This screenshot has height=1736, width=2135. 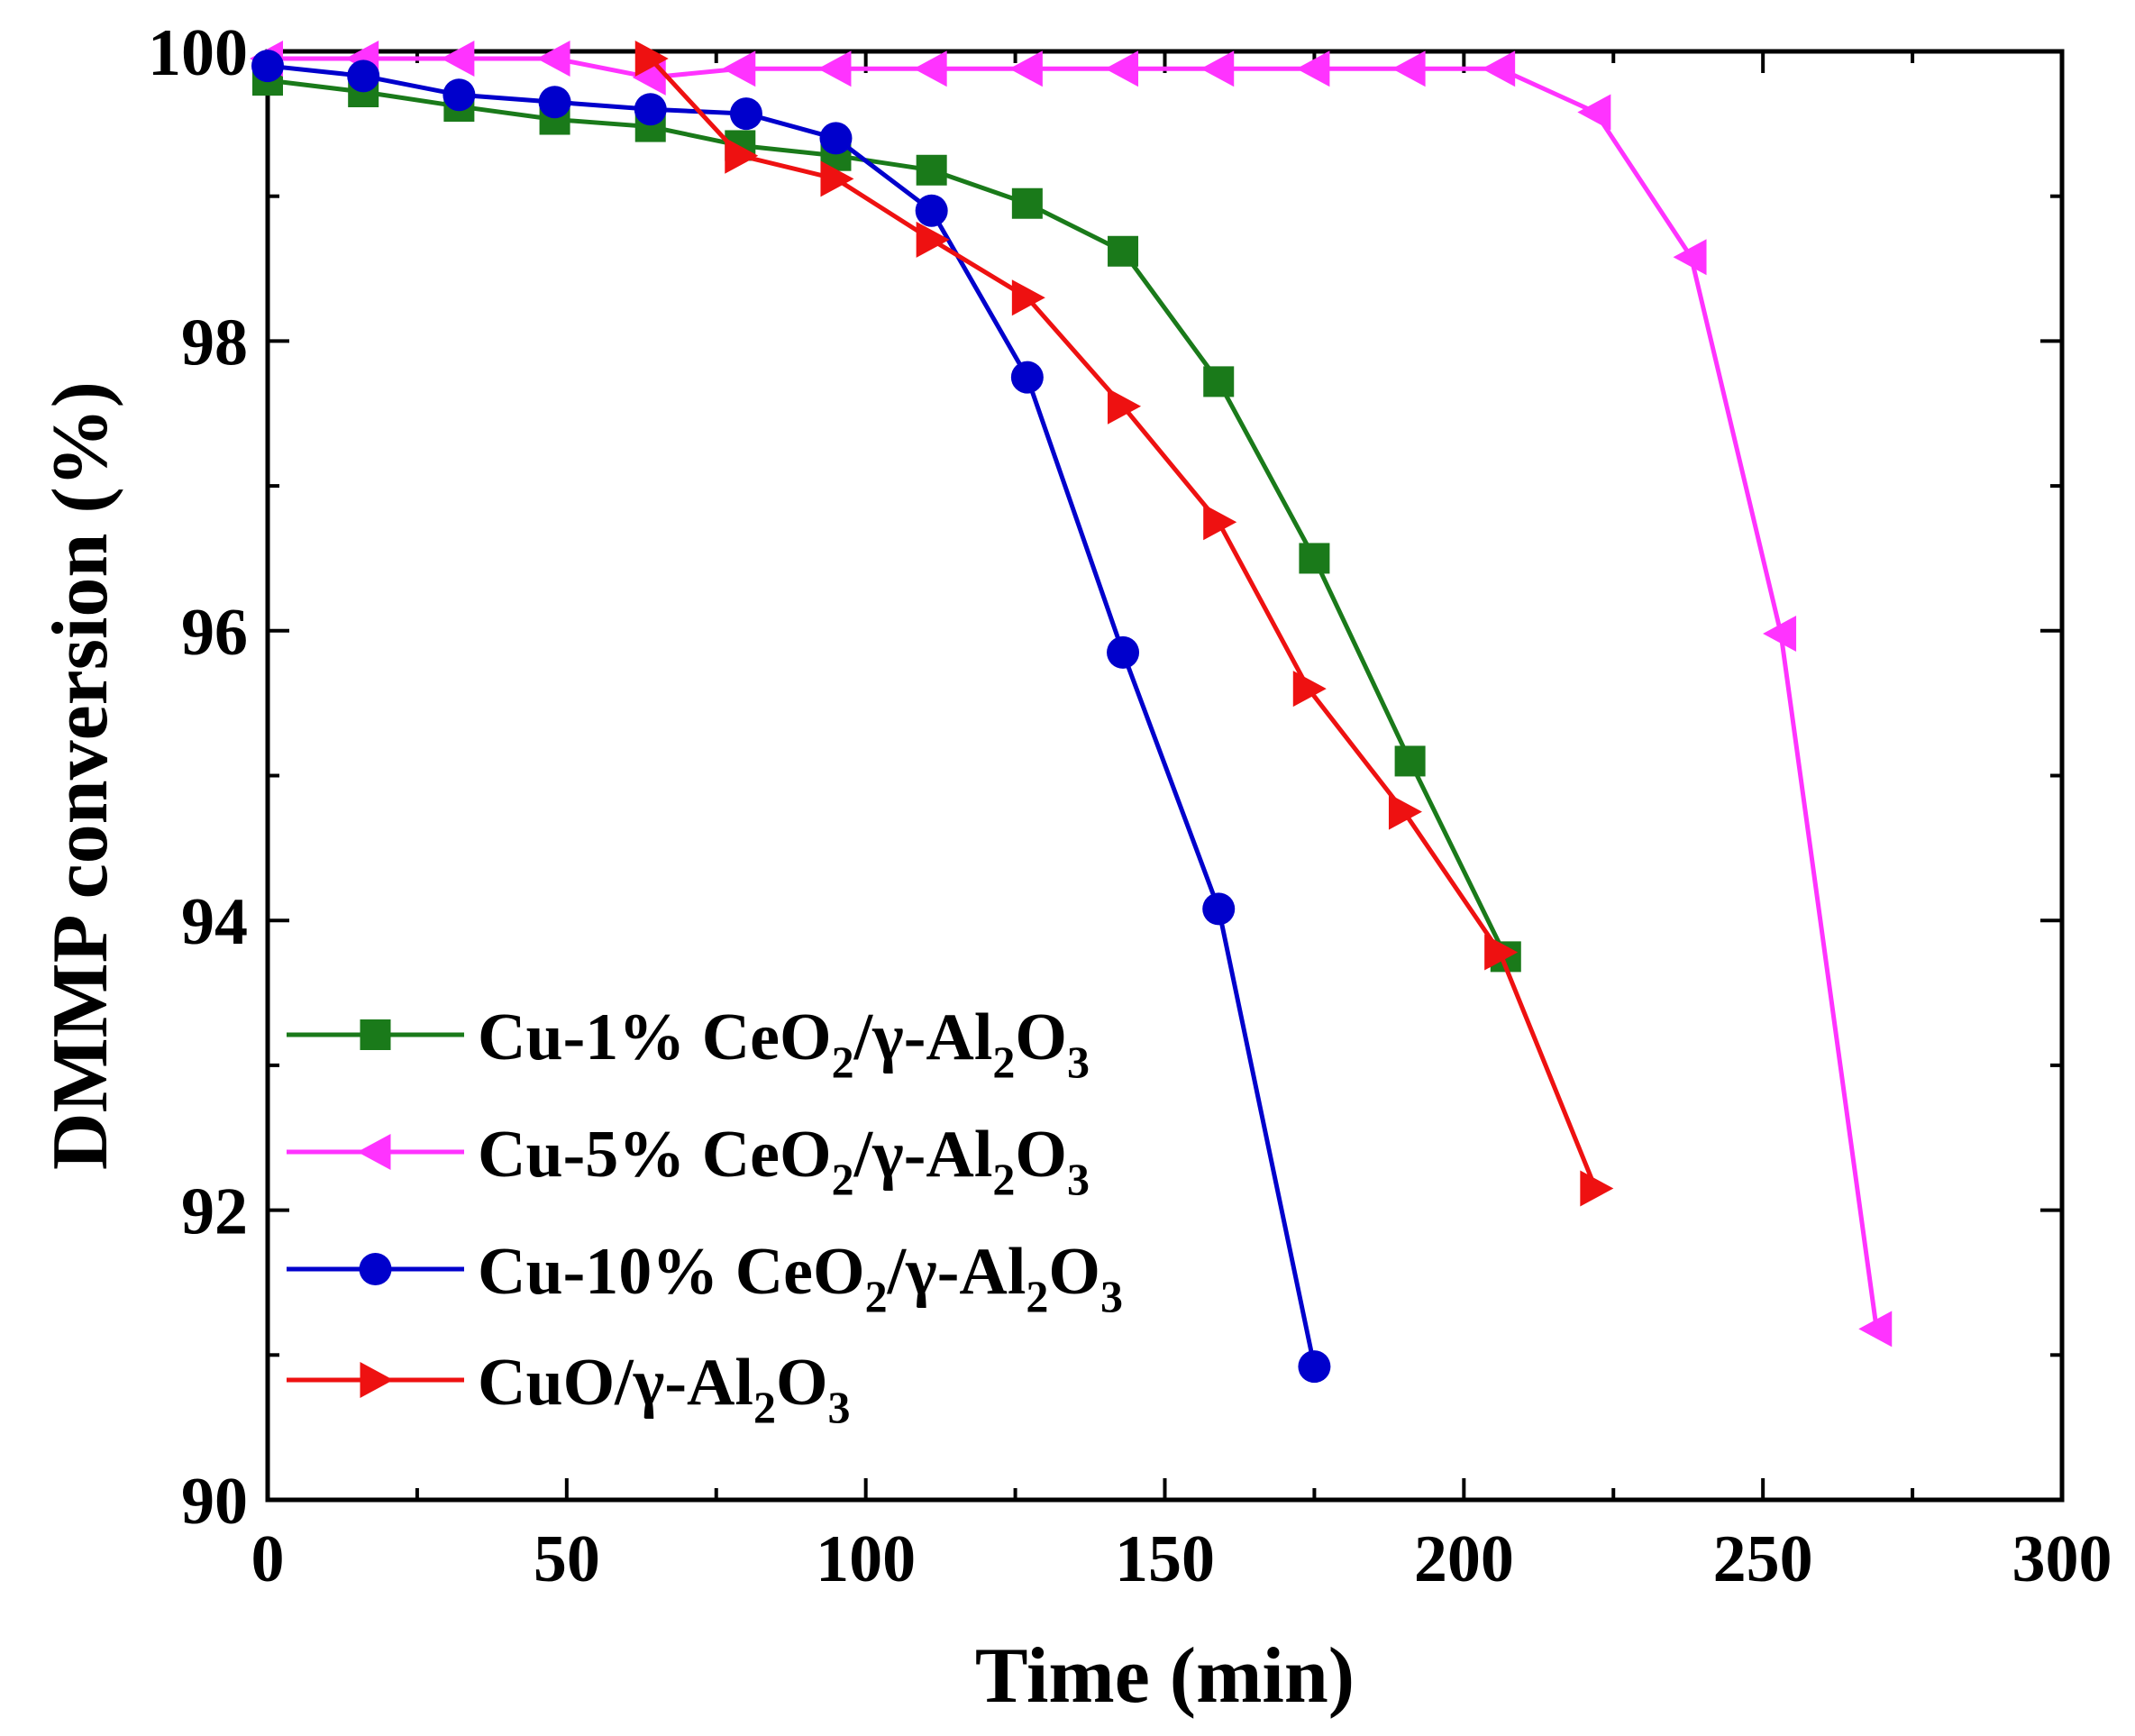 I want to click on y-tick-label: 100, so click(x=198, y=53).